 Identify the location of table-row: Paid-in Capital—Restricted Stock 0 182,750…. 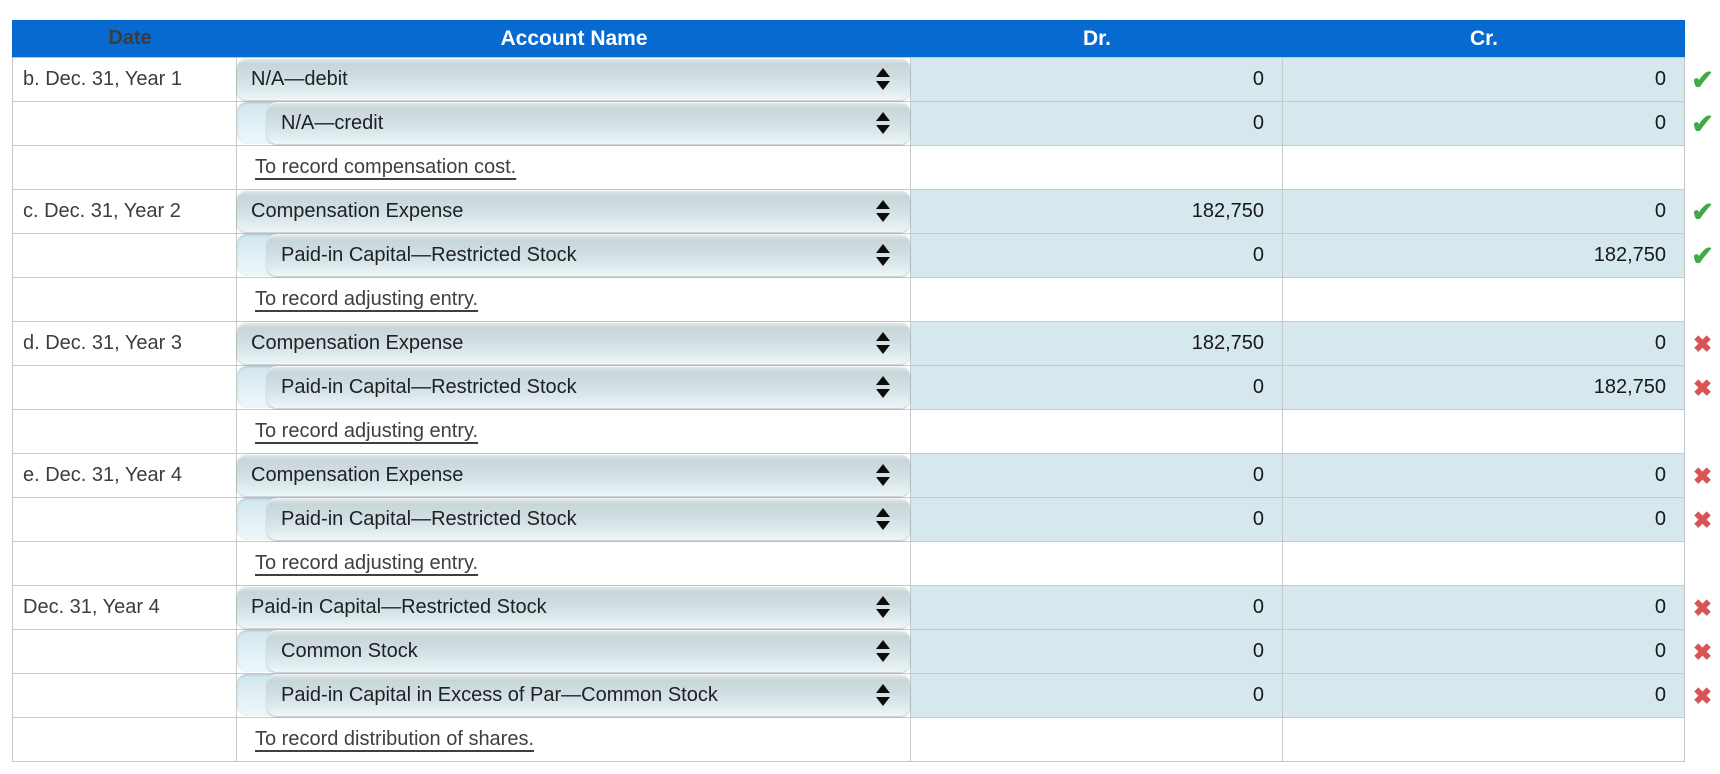
(866, 388).